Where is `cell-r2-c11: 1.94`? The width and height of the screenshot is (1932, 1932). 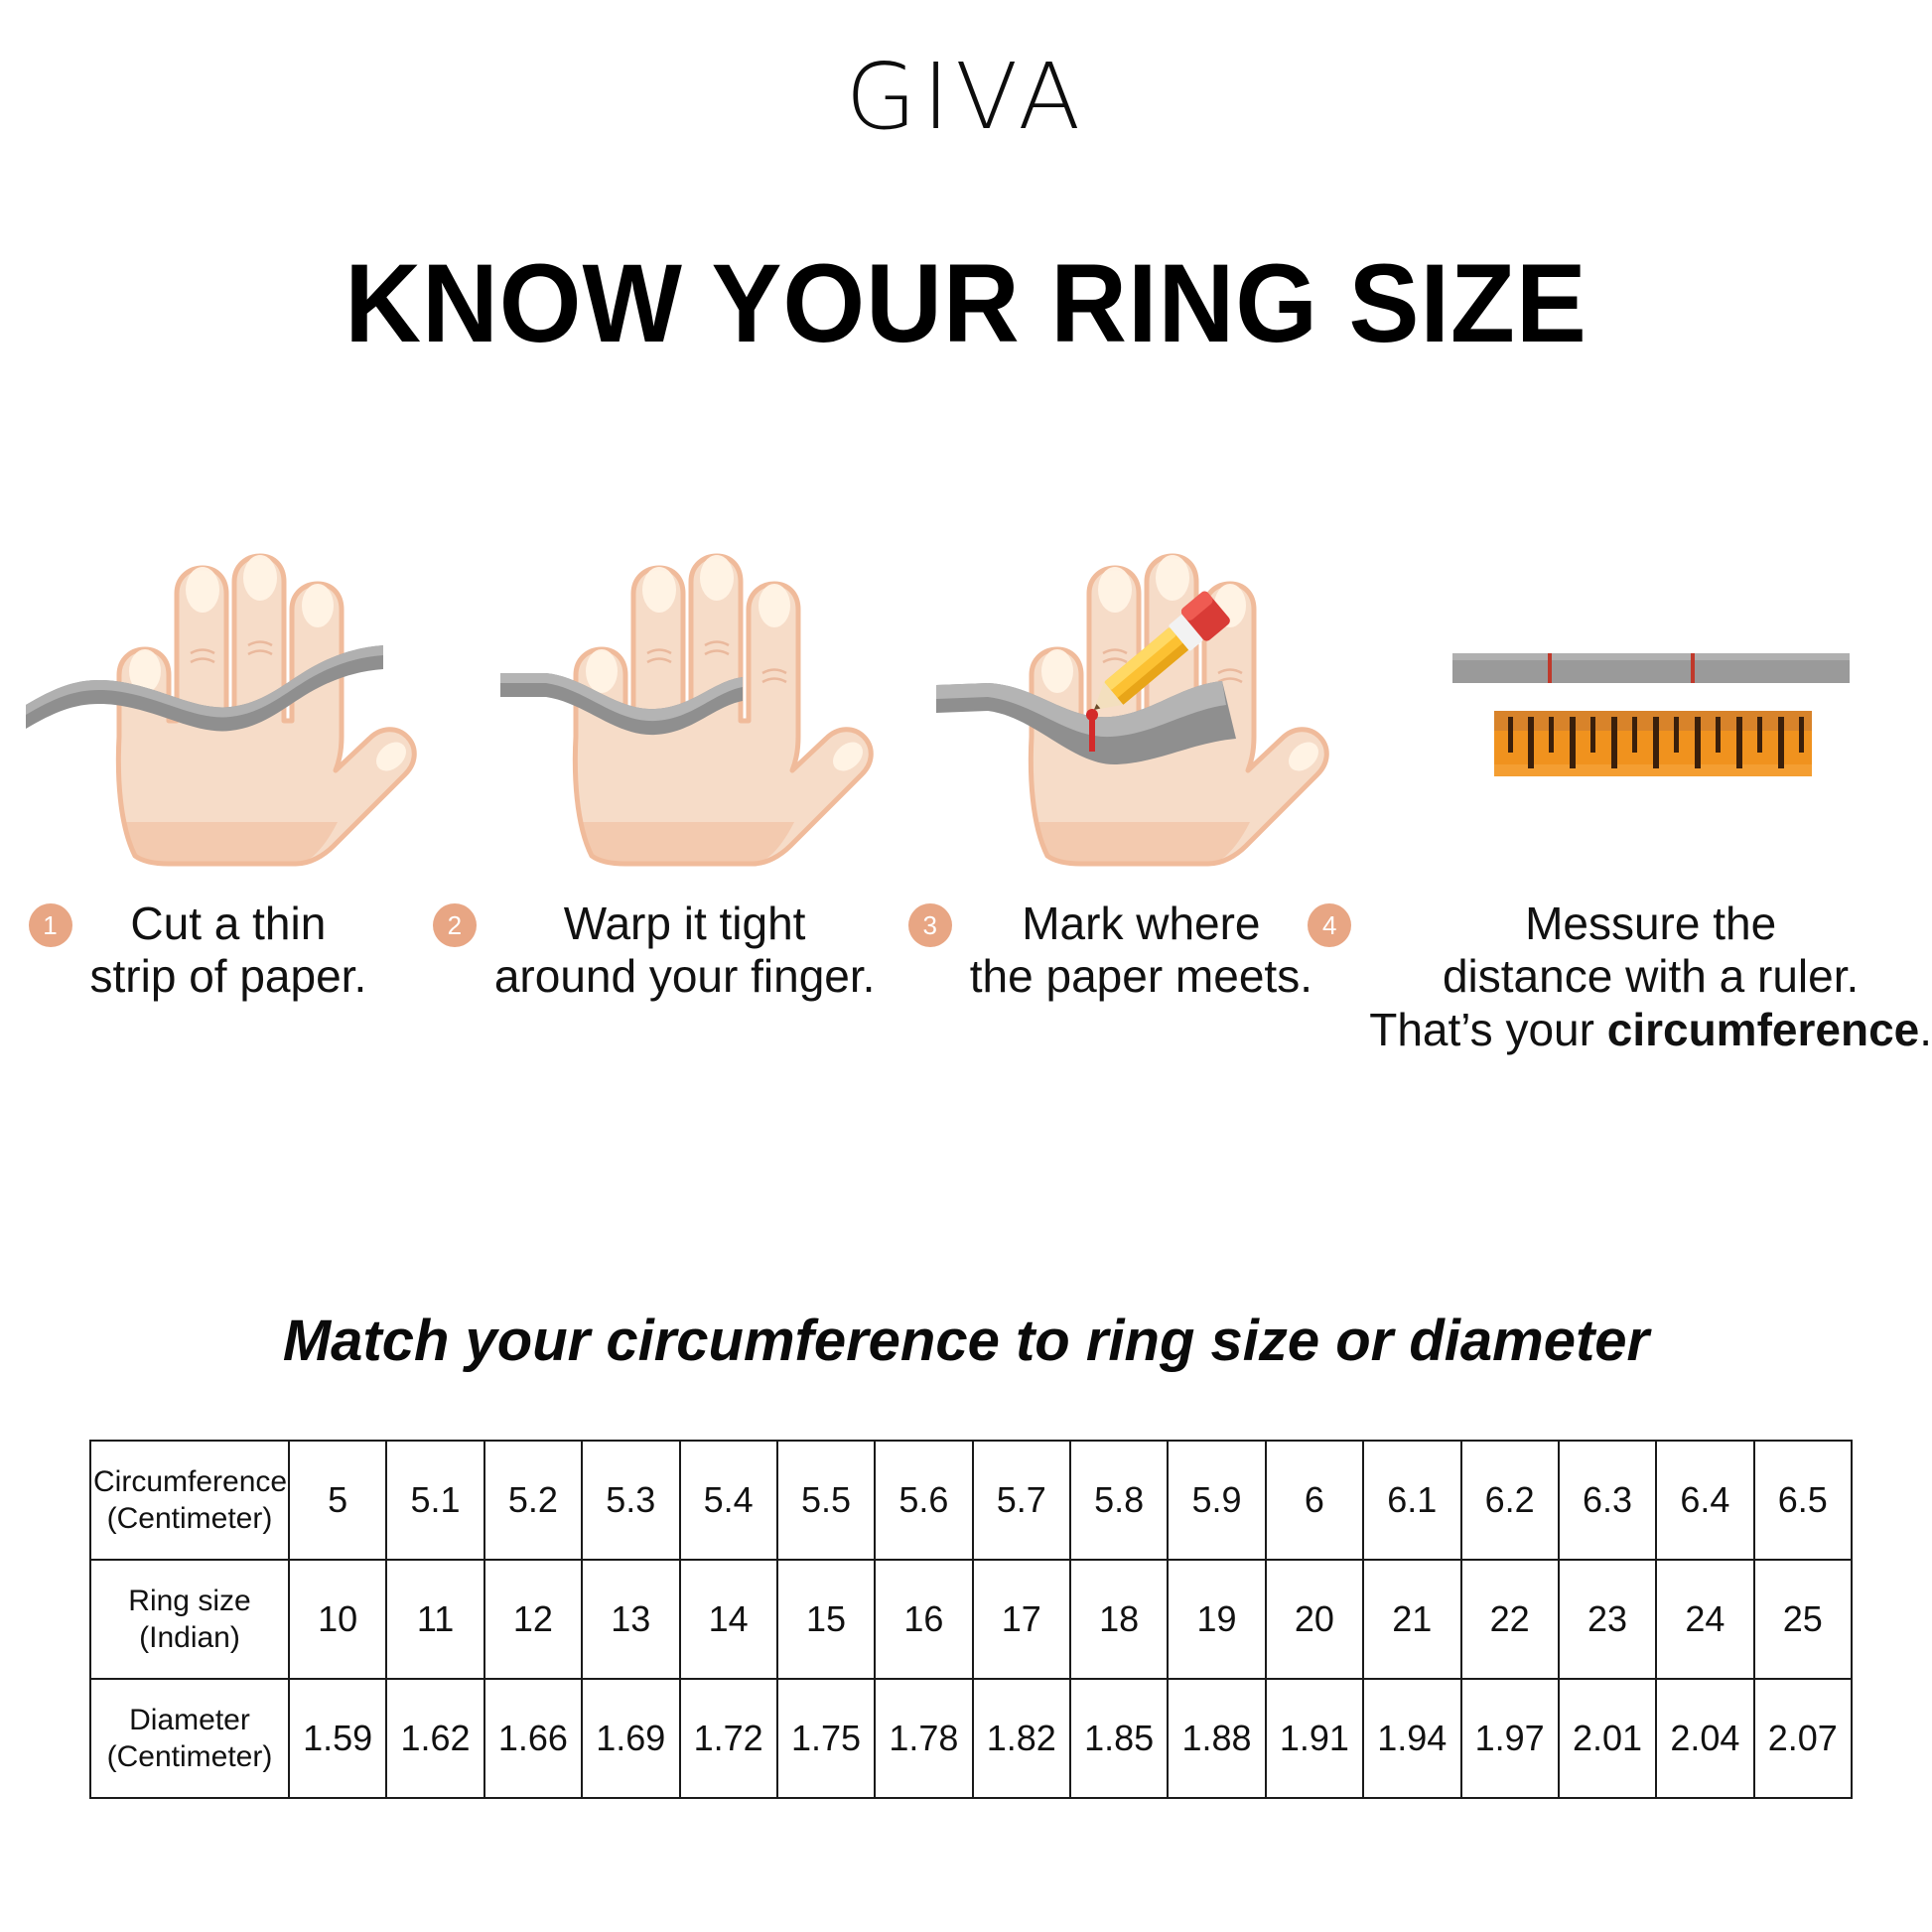
cell-r2-c11: 1.94 is located at coordinates (1412, 1738).